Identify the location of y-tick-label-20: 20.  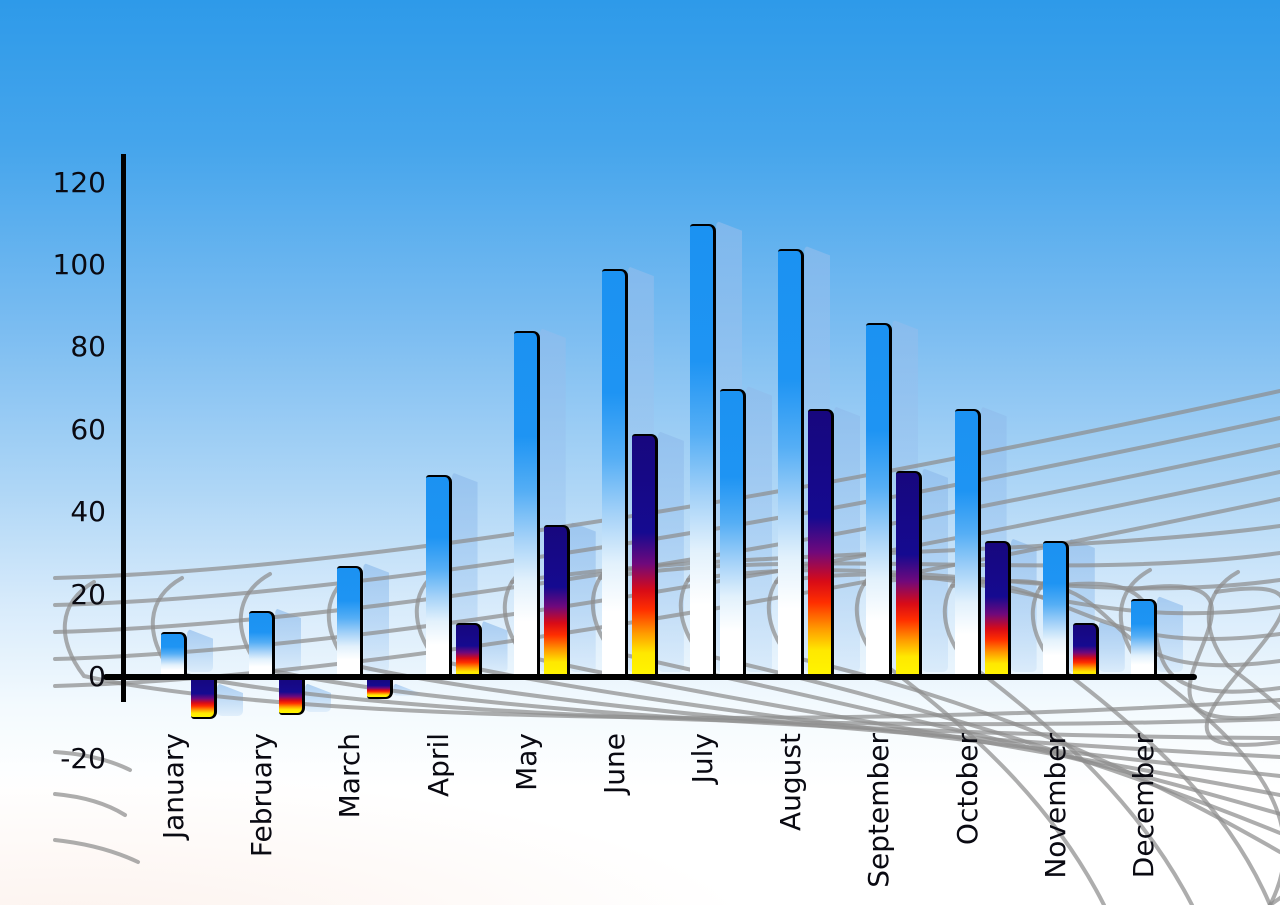
(88, 594).